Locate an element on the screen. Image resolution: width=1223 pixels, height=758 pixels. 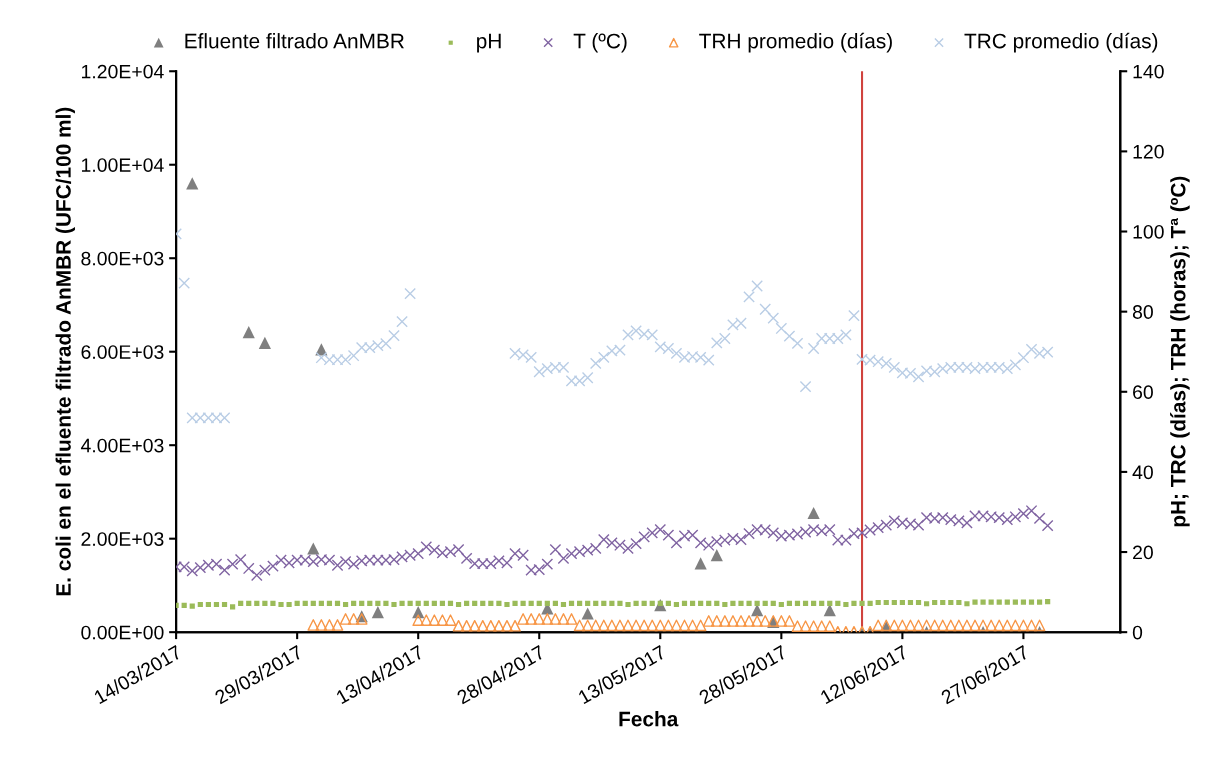
y2-tick-label: 120 is located at coordinates (1148, 151).